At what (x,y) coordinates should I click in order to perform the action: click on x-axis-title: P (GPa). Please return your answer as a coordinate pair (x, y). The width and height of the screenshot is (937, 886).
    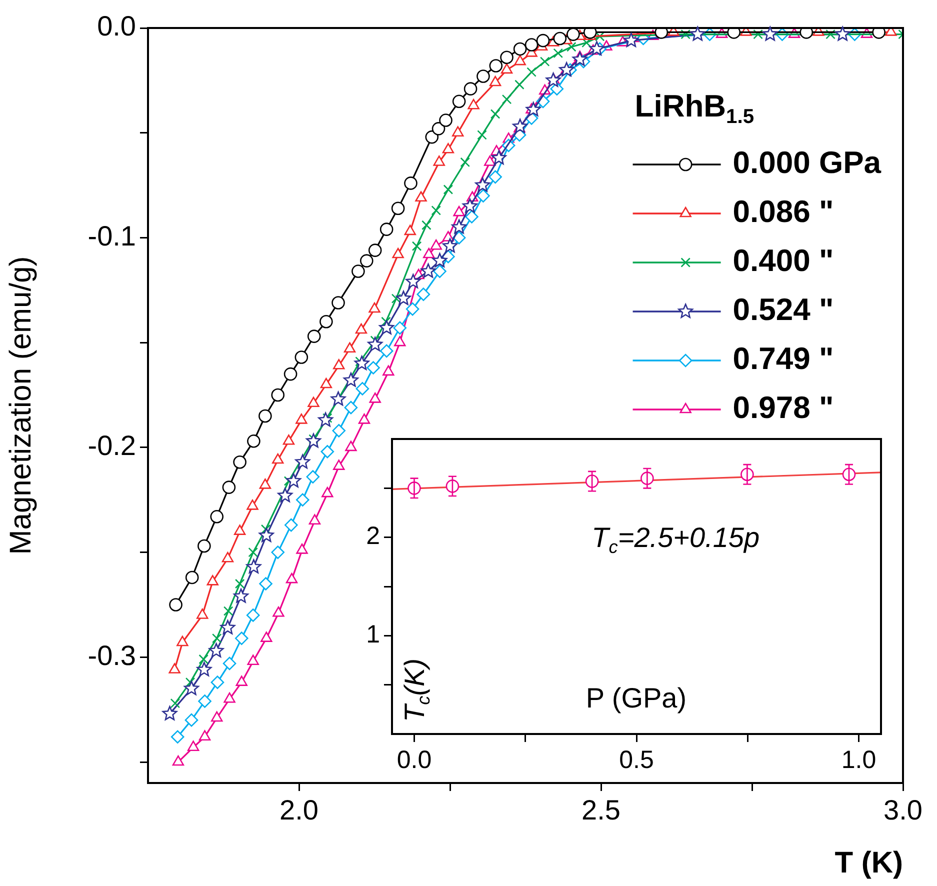
    Looking at the image, I should click on (636, 698).